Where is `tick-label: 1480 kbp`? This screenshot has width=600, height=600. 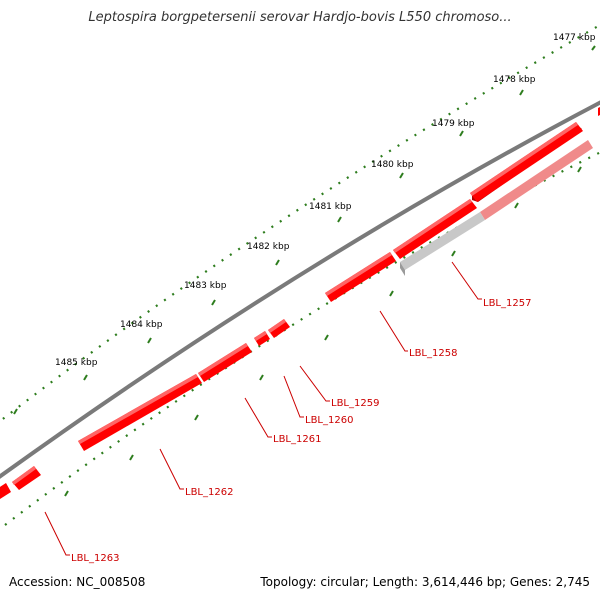 tick-label: 1480 kbp is located at coordinates (392, 165).